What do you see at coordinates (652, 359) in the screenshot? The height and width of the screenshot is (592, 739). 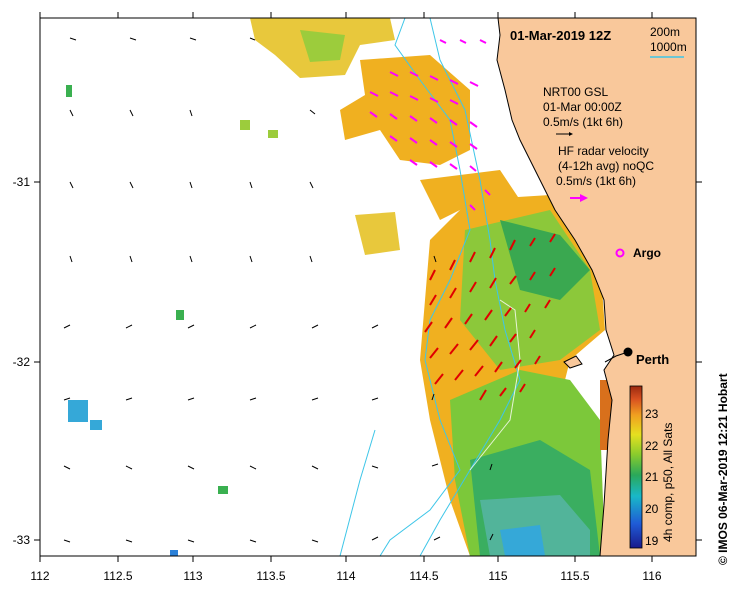 I see `perth-label: Perth` at bounding box center [652, 359].